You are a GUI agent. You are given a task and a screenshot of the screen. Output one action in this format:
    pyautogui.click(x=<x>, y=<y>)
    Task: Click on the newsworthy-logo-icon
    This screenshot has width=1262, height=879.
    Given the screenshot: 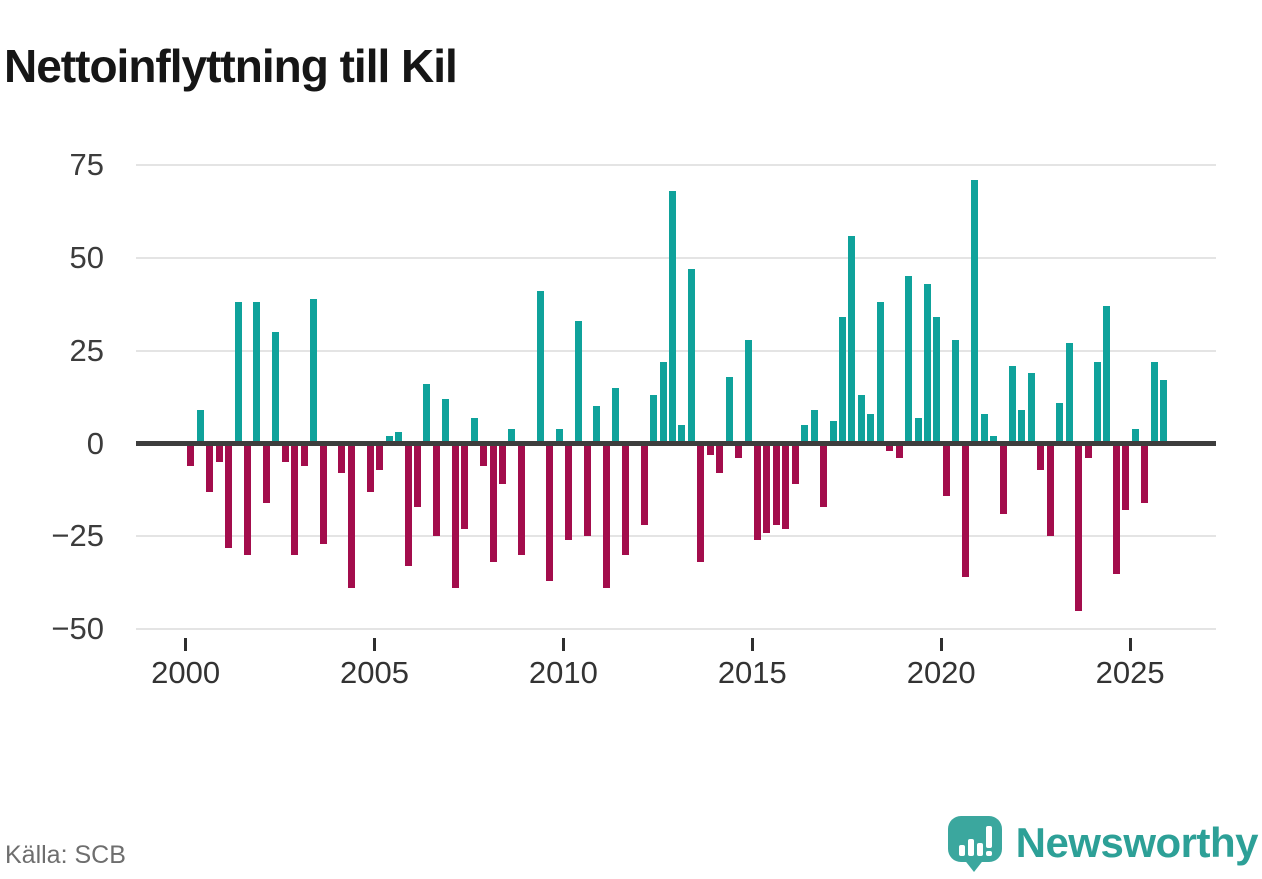 What is the action you would take?
    pyautogui.click(x=975, y=843)
    